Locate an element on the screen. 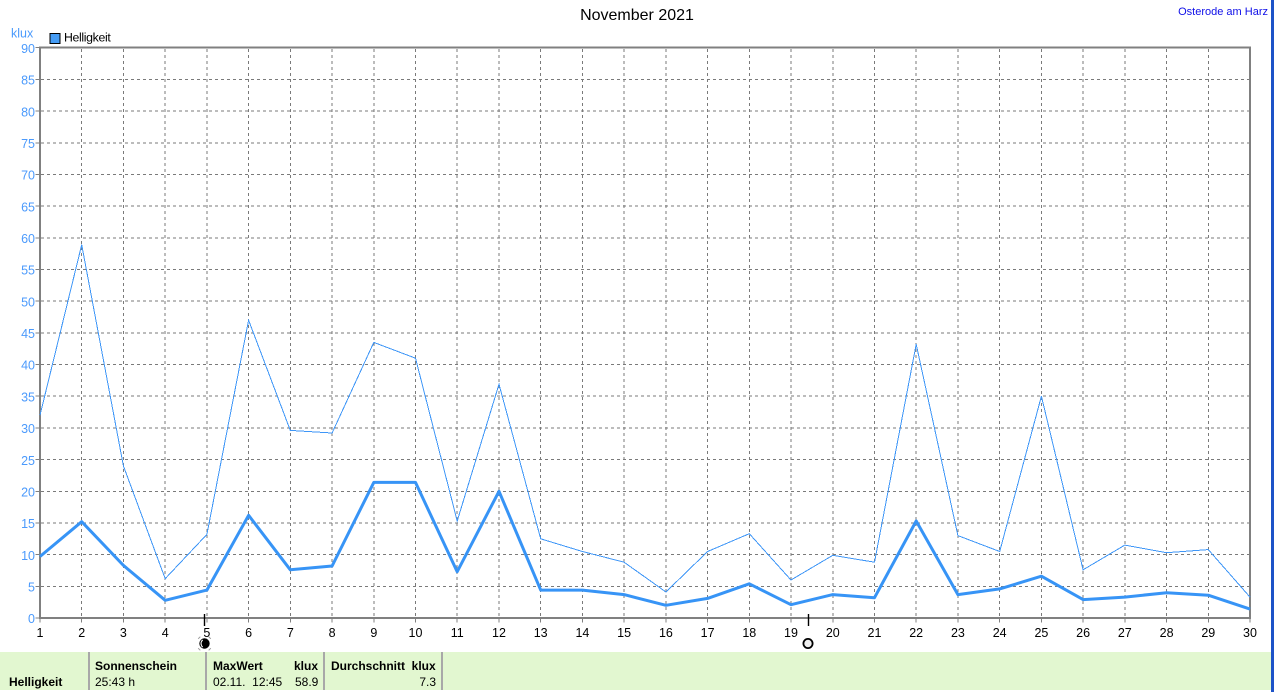  svg-text: 35 is located at coordinates (28, 397).